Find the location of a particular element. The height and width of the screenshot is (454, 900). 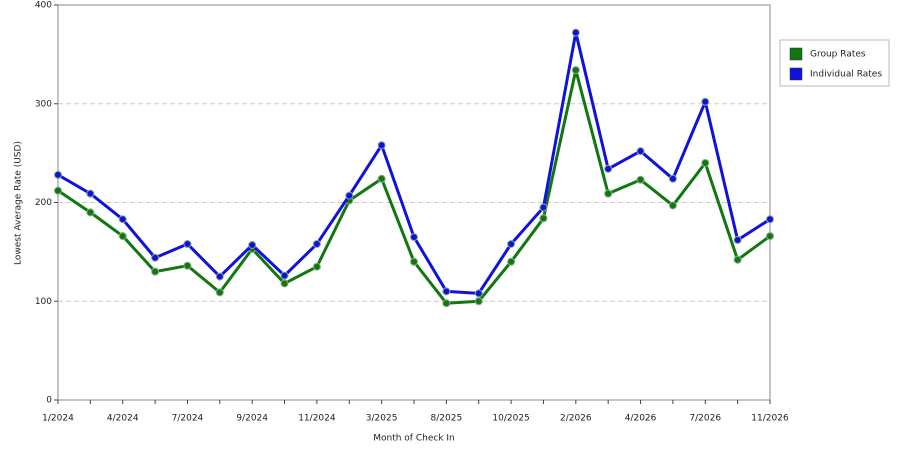

legend-label: Individual Rates is located at coordinates (846, 75).